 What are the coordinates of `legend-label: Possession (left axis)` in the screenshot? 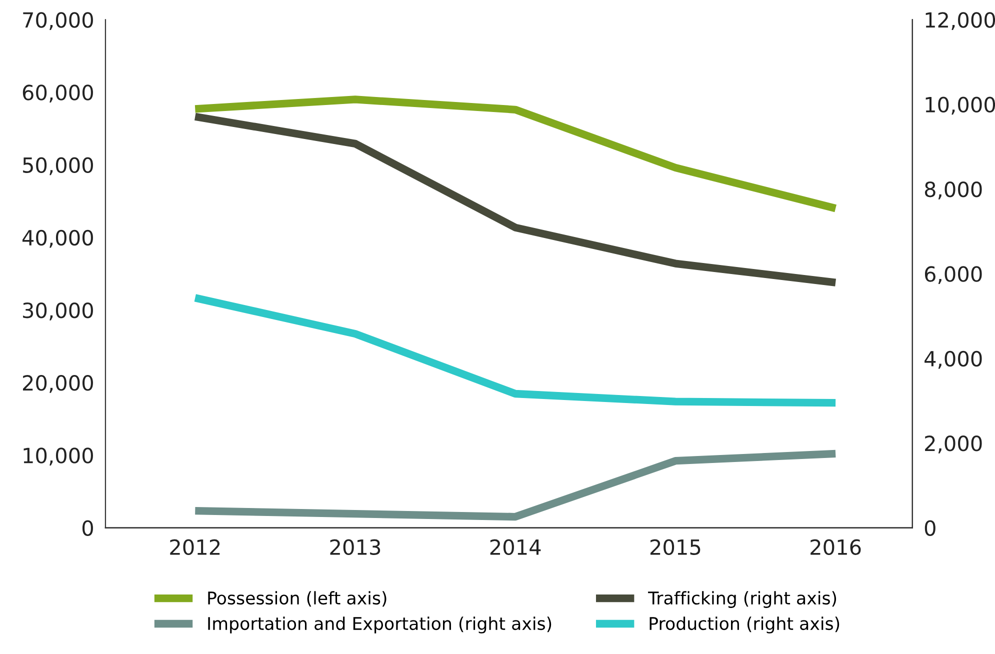 It's located at (297, 599).